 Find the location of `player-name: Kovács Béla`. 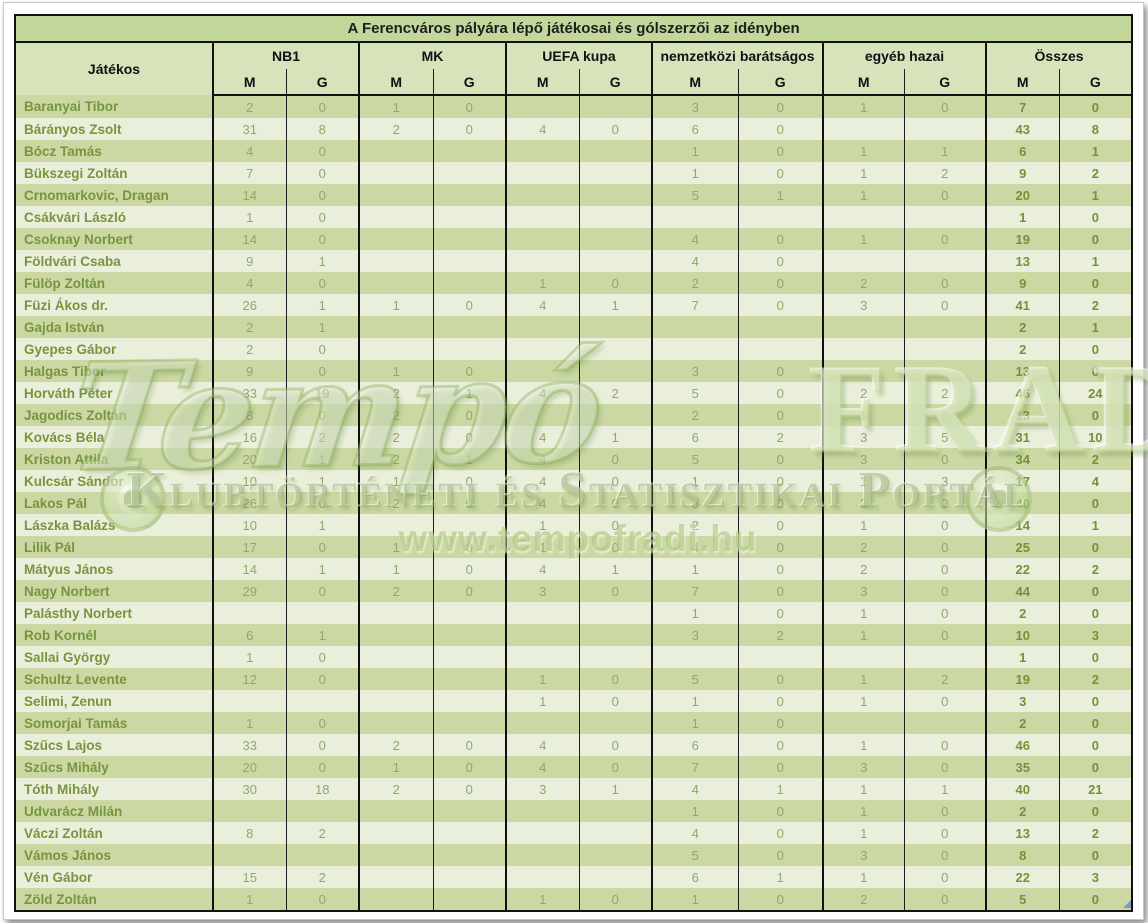

player-name: Kovács Béla is located at coordinates (114, 437).